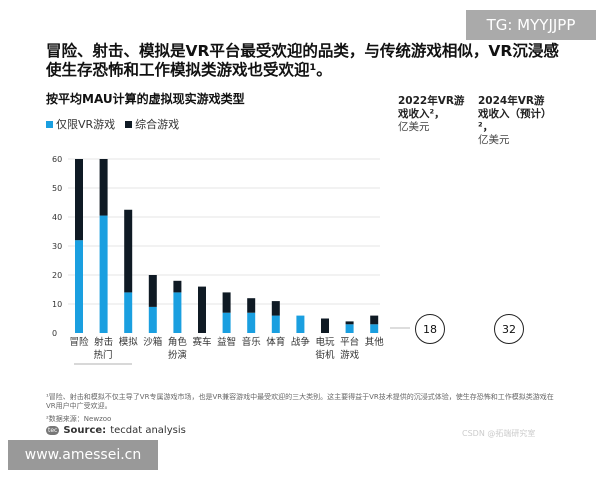  What do you see at coordinates (177, 355) in the screenshot?
I see `x-tick-label: 扮演` at bounding box center [177, 355].